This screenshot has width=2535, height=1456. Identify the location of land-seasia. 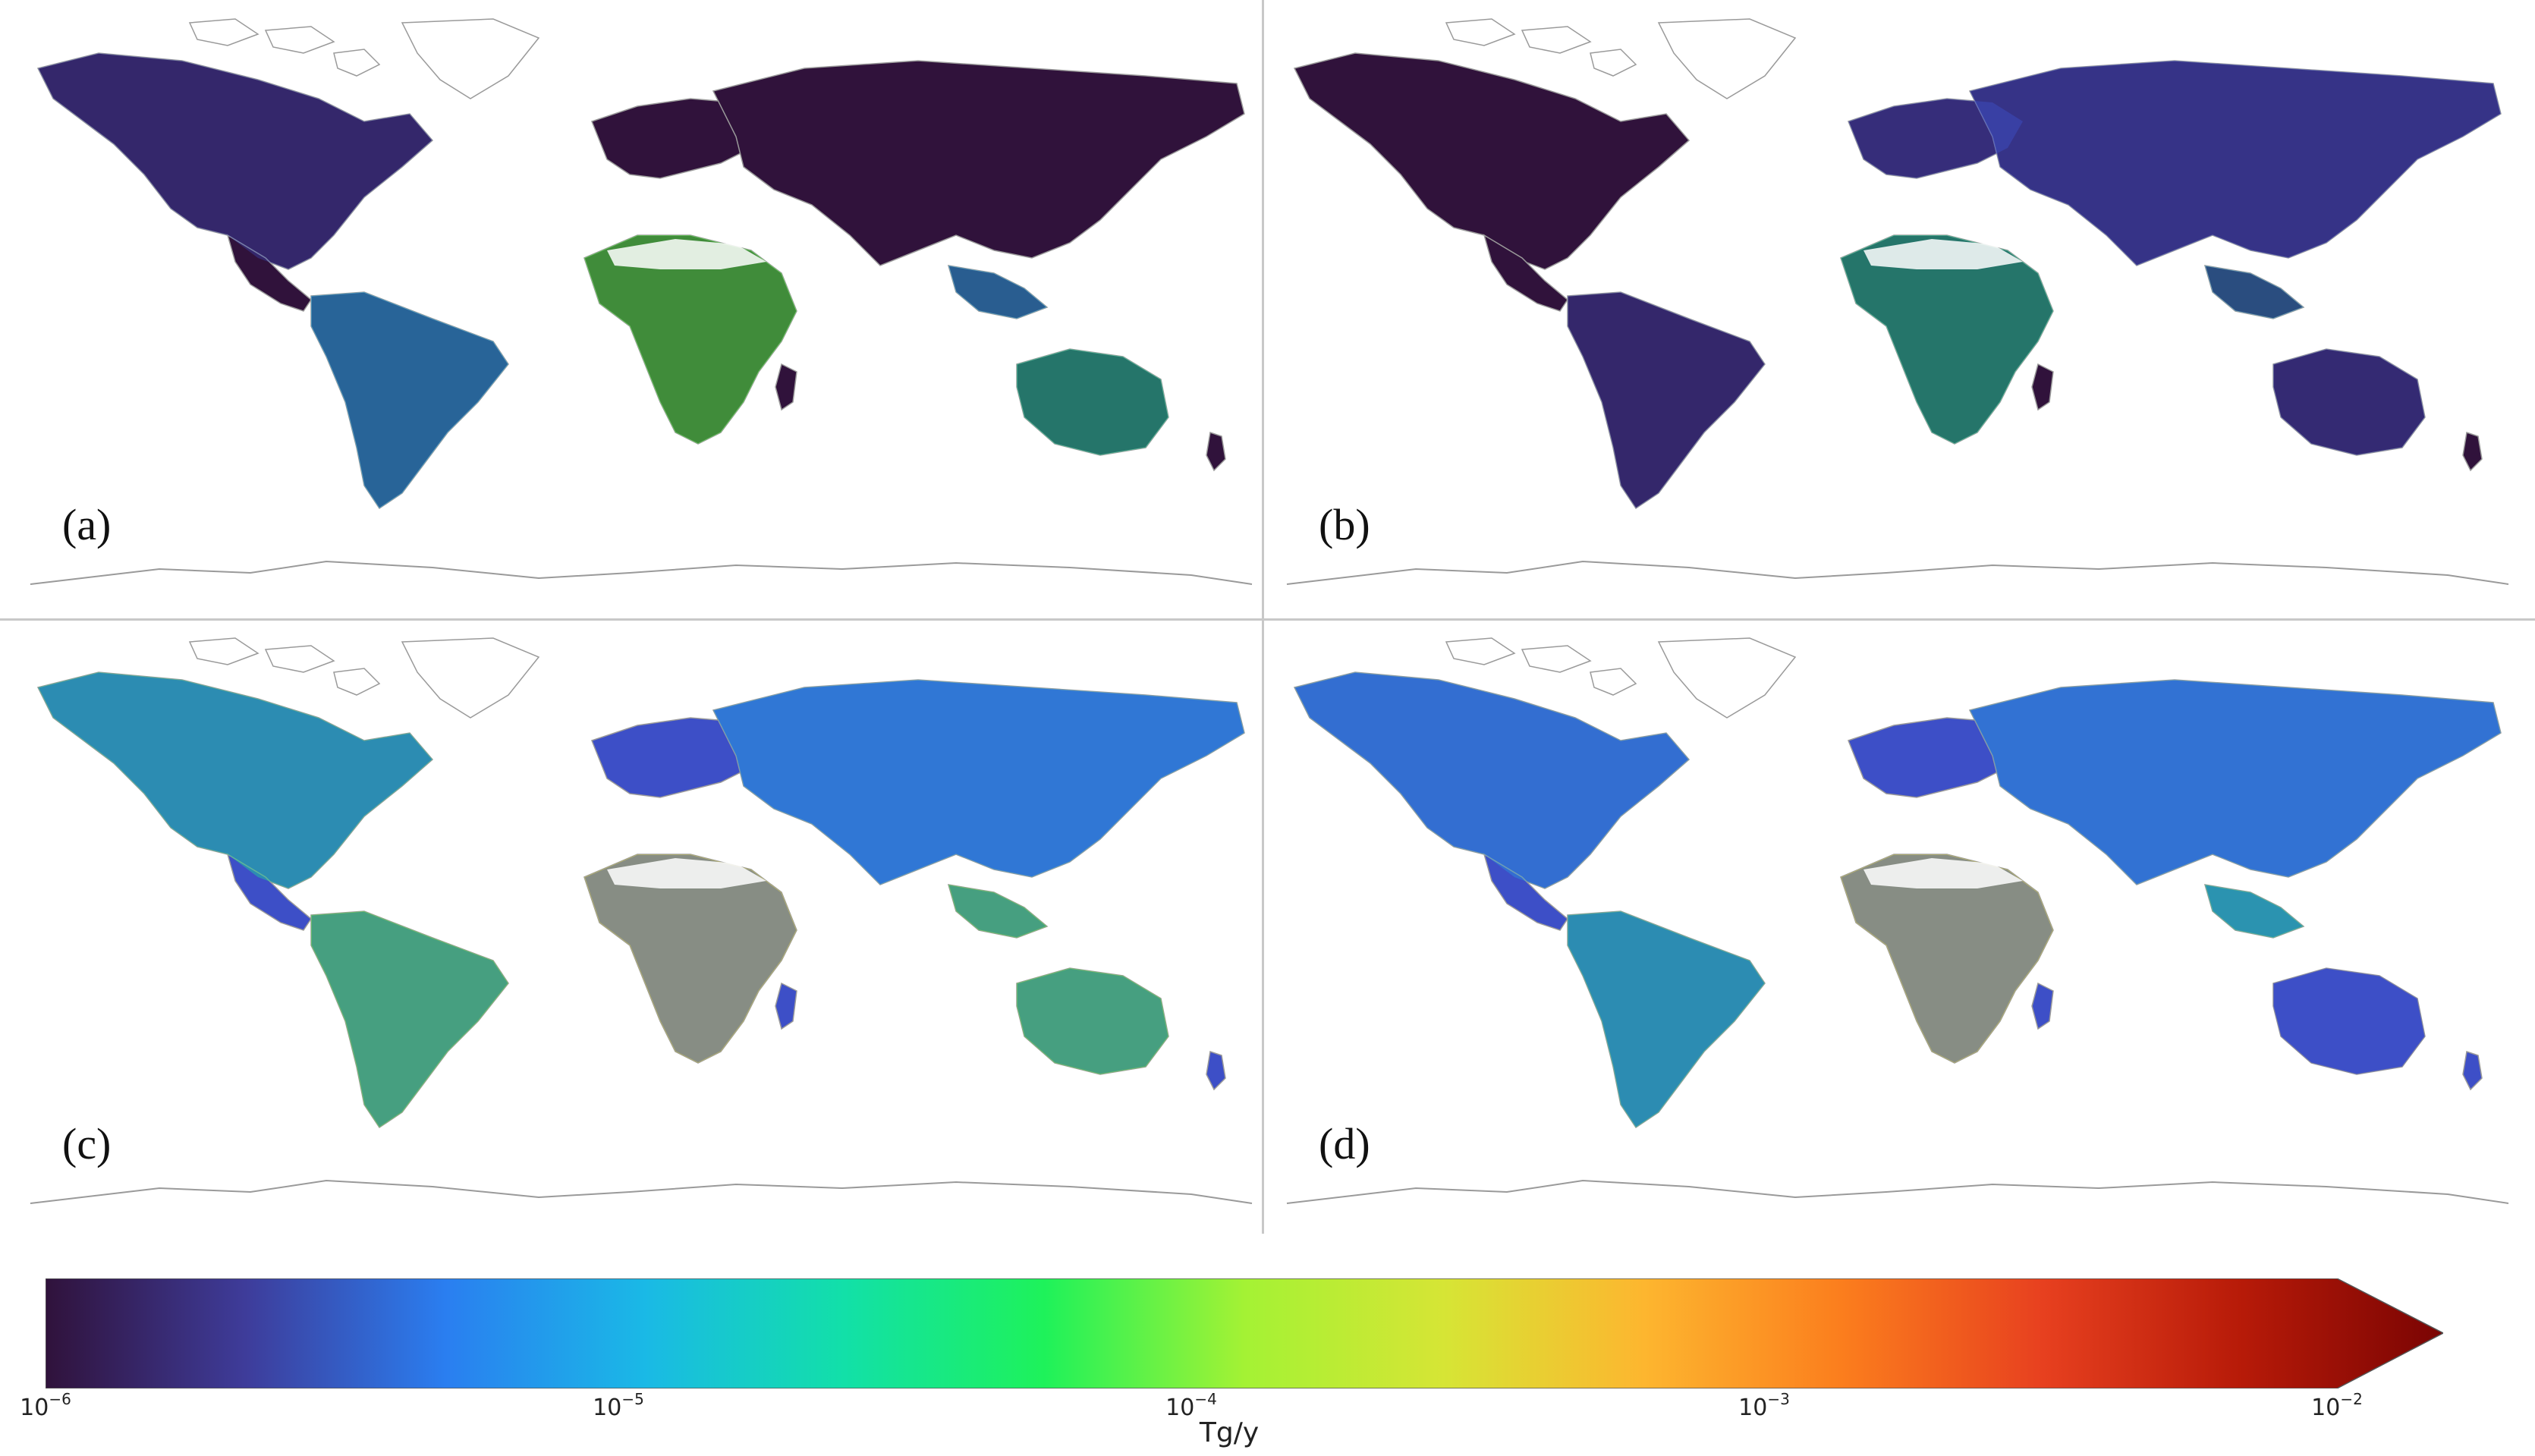
(2254, 292).